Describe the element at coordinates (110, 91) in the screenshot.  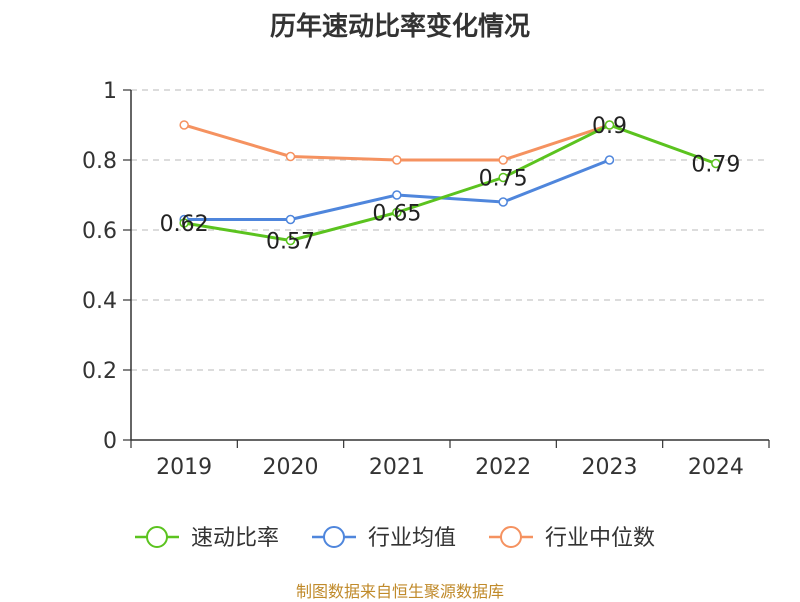
I see `y-tick-label: 1` at that location.